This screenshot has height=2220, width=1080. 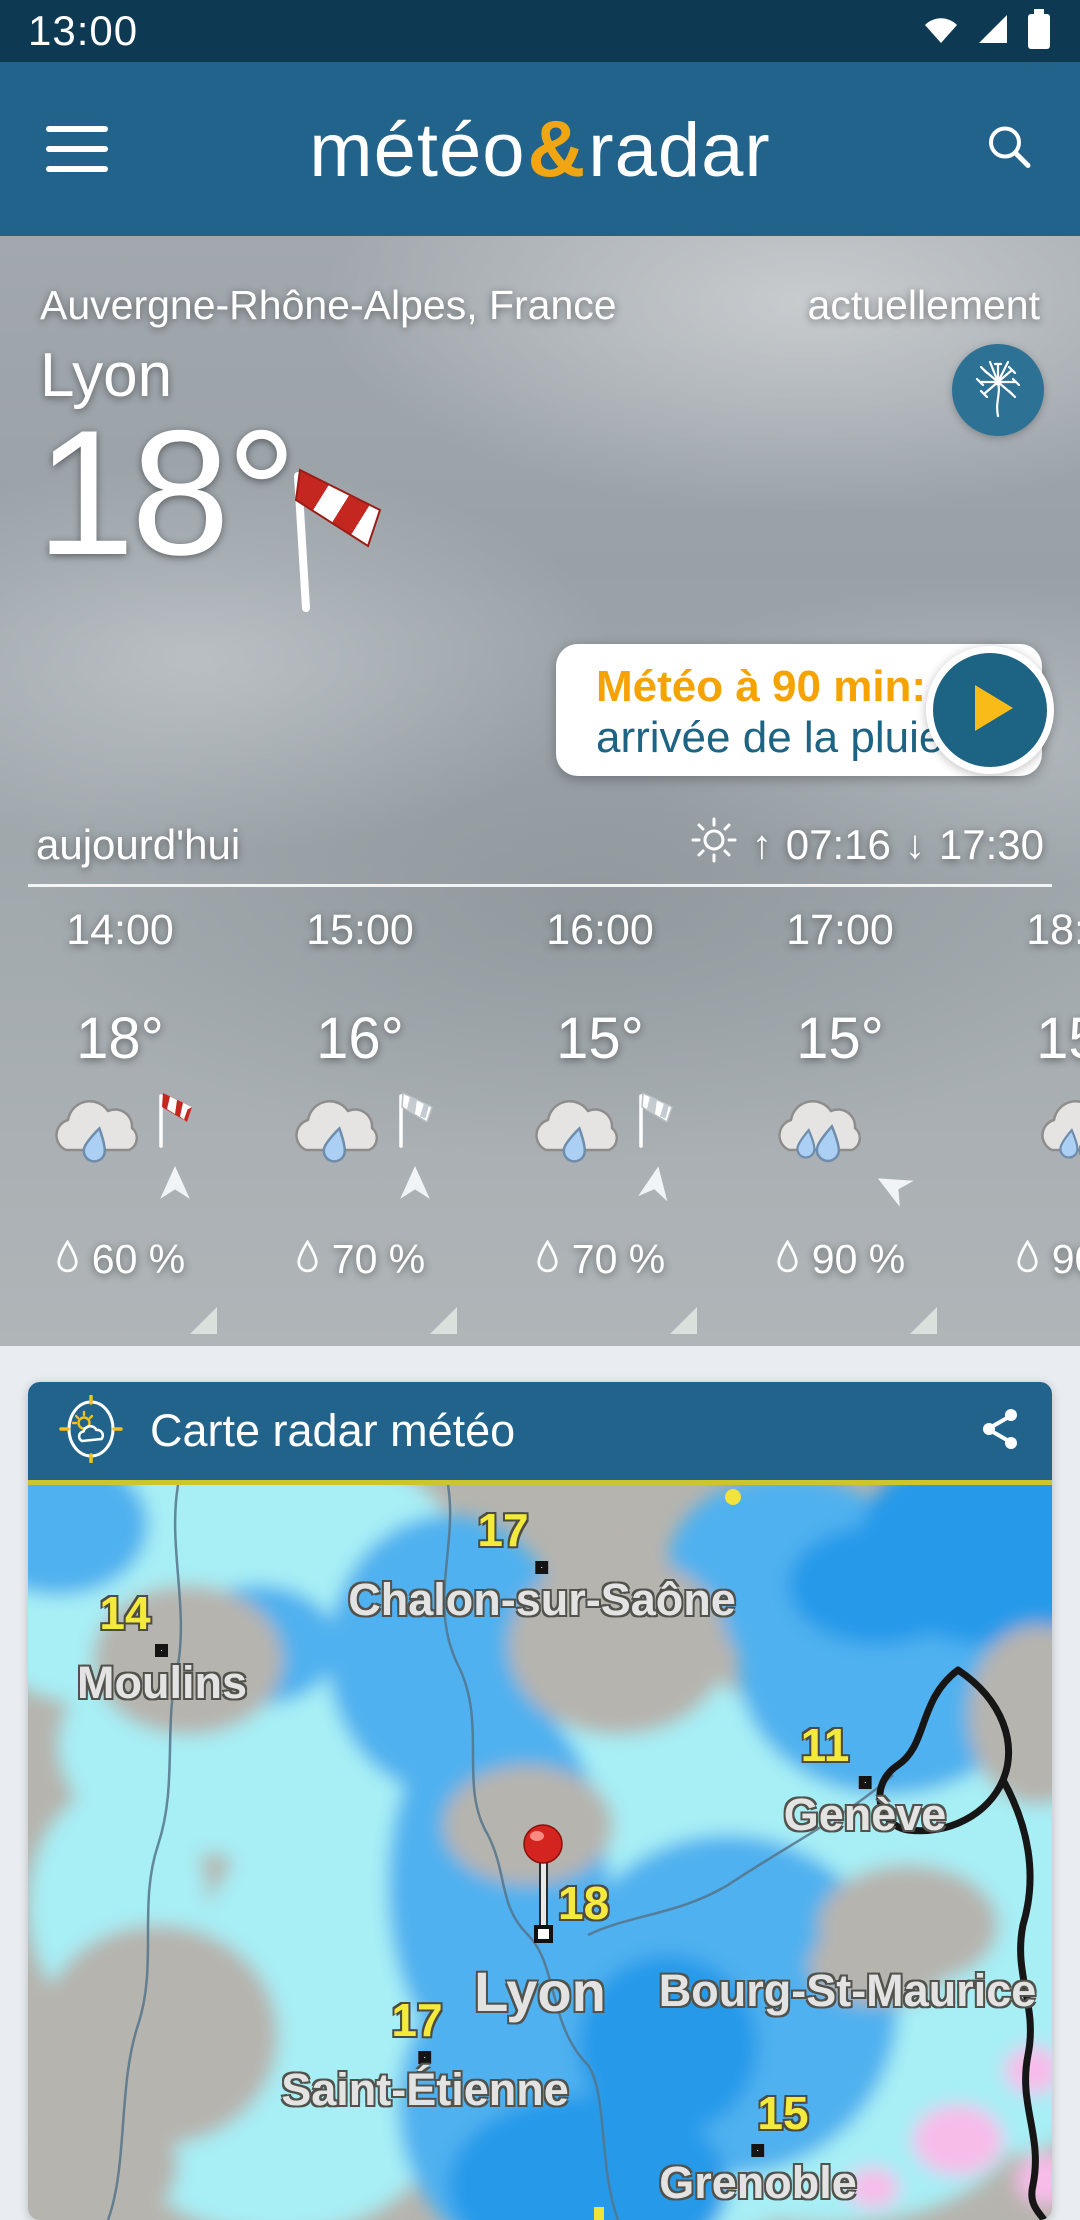 What do you see at coordinates (761, 686) in the screenshot?
I see `nowcast-title: Météo à 90 min:` at bounding box center [761, 686].